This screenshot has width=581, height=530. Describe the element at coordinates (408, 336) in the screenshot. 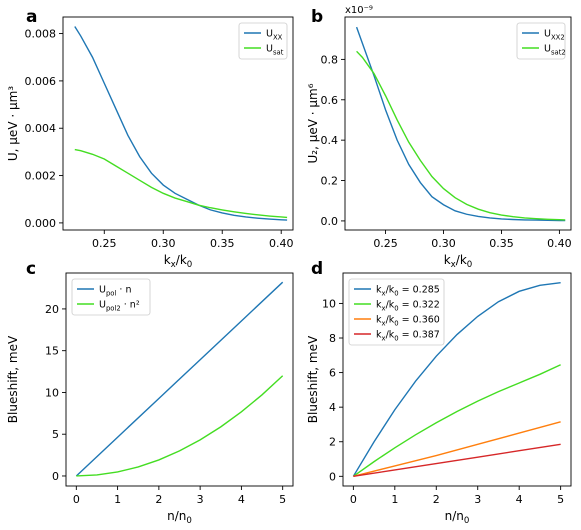

I see `legend-entry: kx​/k0​ = 0.387` at that location.